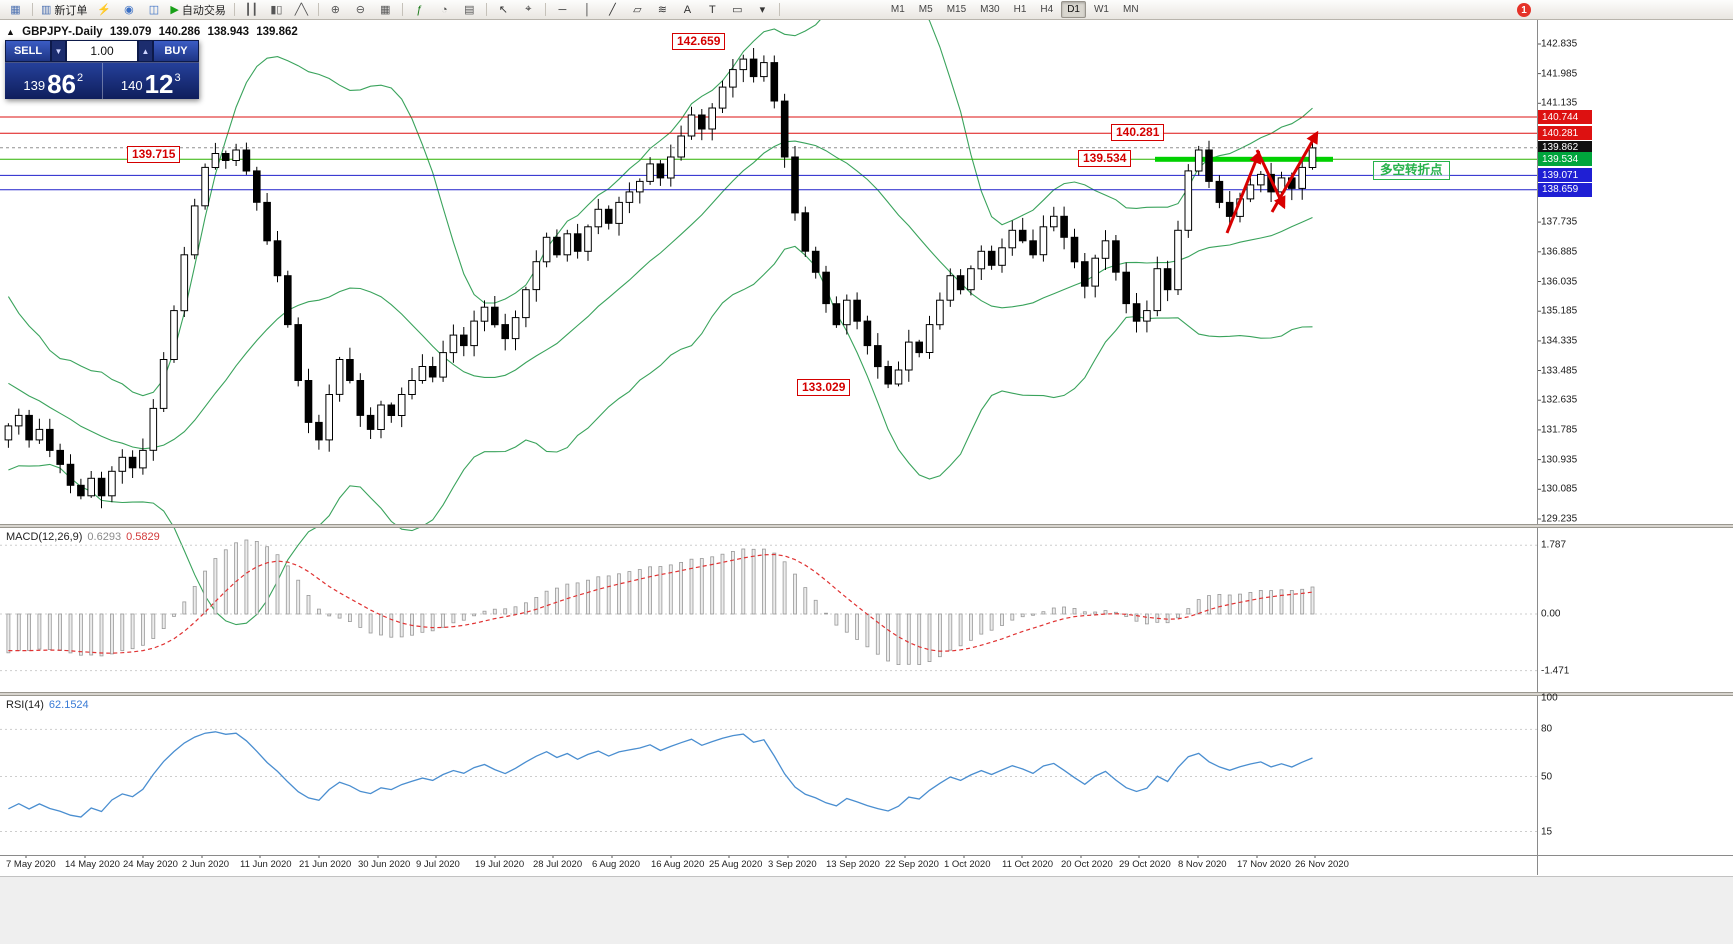  Describe the element at coordinates (154, 154) in the screenshot. I see `price-annotation-label: 139.715` at that location.